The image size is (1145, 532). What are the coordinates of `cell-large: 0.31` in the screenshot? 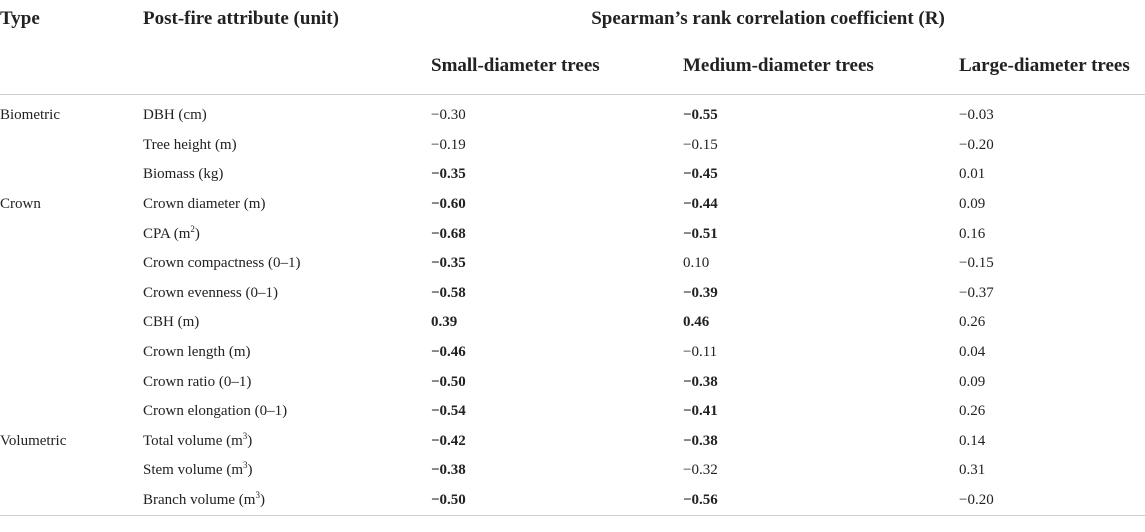 It's located at (972, 470).